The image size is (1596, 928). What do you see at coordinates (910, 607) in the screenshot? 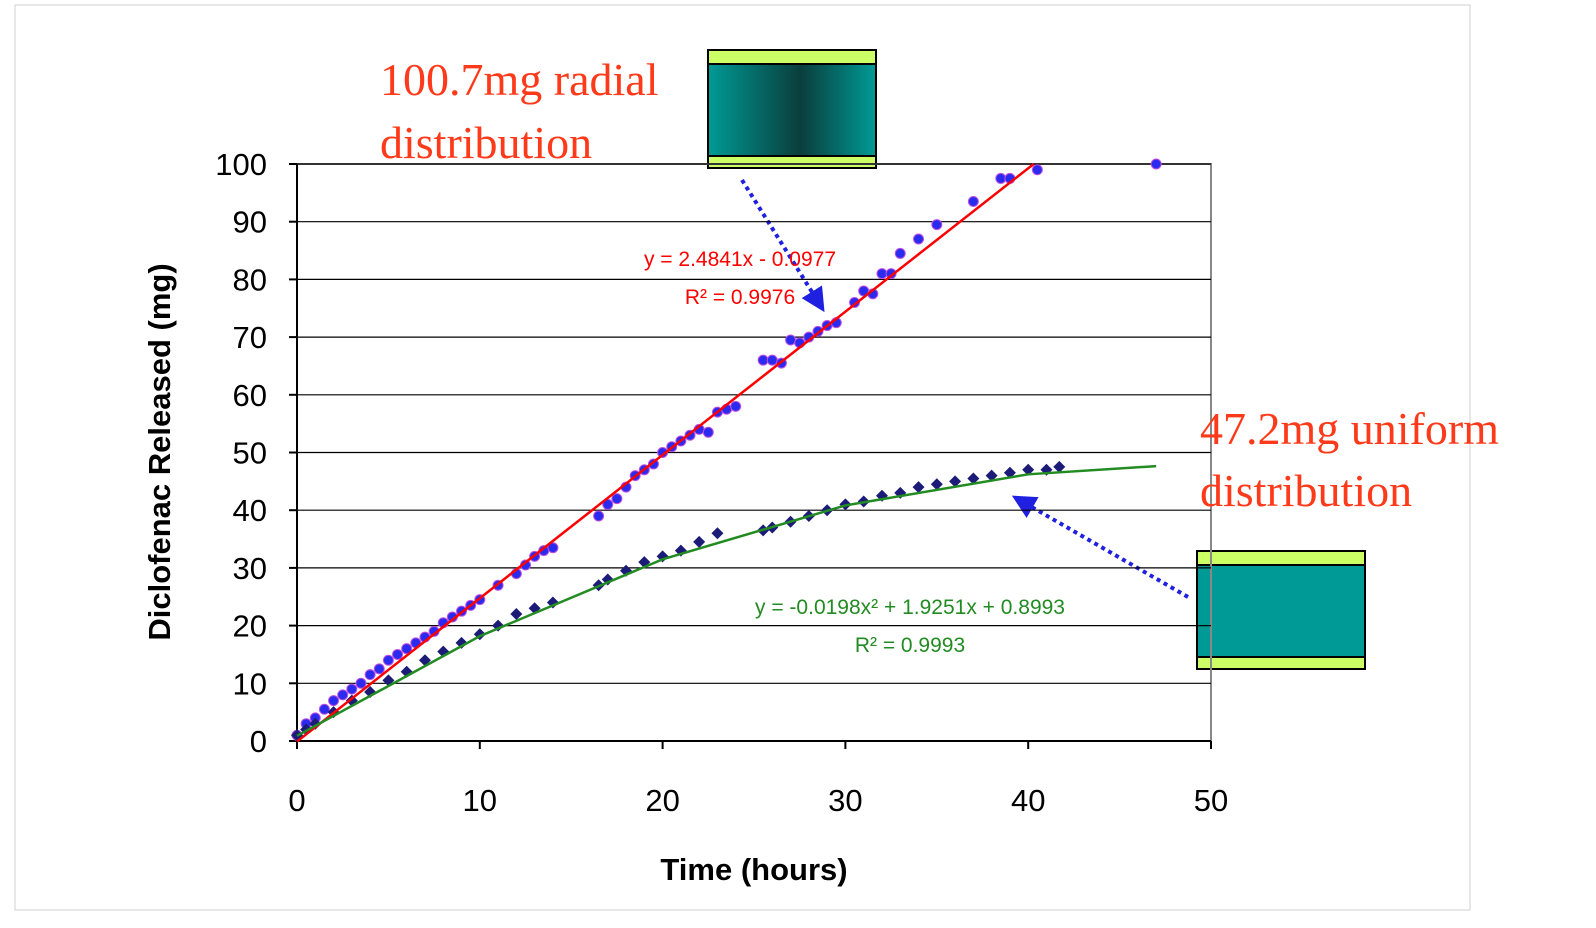
I see `equation: y = -0.0198x² + 1.9251x + 0.8993` at bounding box center [910, 607].